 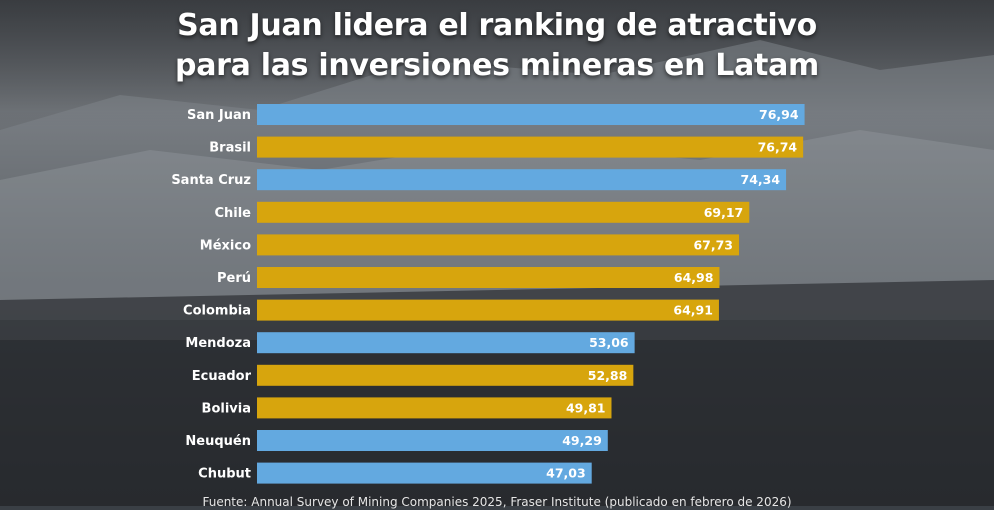 I want to click on value-label-bolivia: 49,81, so click(x=586, y=407).